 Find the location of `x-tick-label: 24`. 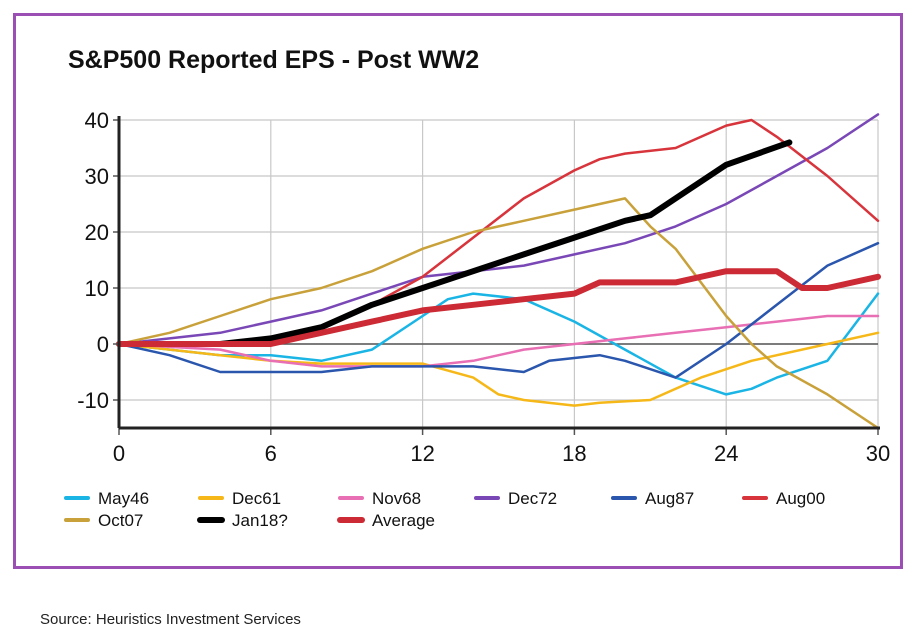

x-tick-label: 24 is located at coordinates (726, 453).